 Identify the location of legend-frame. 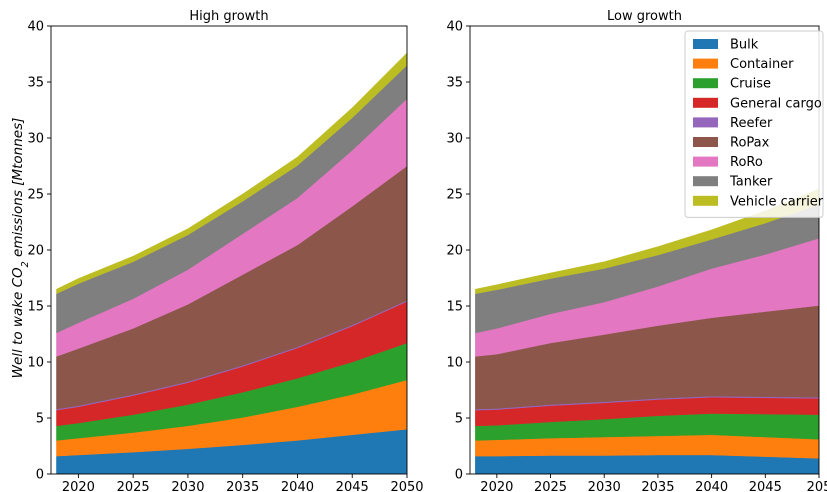
(754, 124).